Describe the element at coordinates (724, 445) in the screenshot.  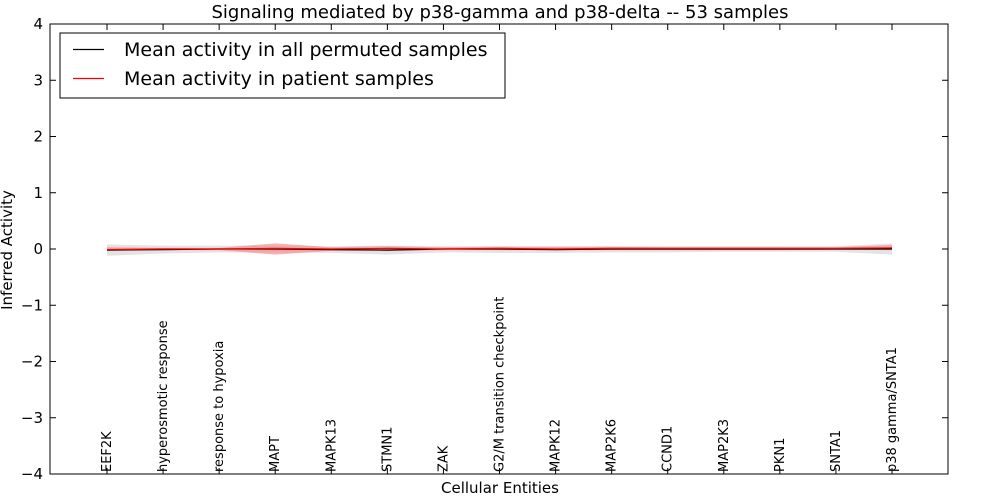
I see `category-label: MAP2K3` at that location.